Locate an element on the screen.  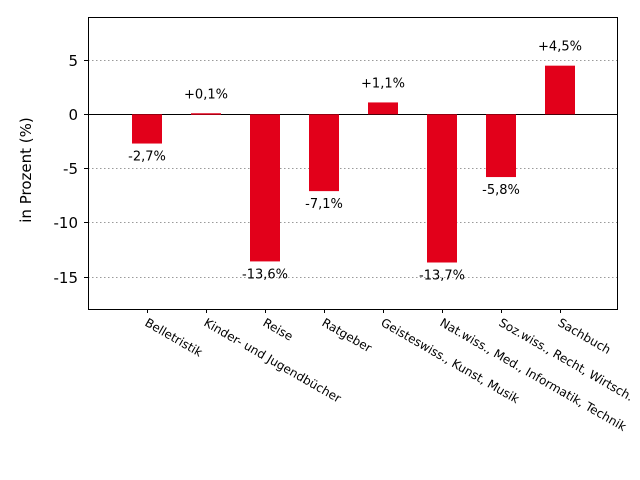
bar-value-label: +1,1% is located at coordinates (383, 83).